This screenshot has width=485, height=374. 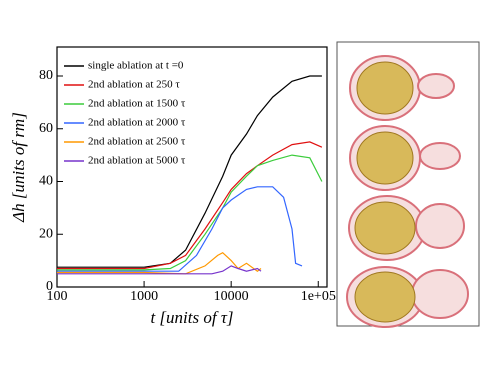 I want to click on legend-label: 2nd ablation at 1500 τ, so click(x=137, y=104).